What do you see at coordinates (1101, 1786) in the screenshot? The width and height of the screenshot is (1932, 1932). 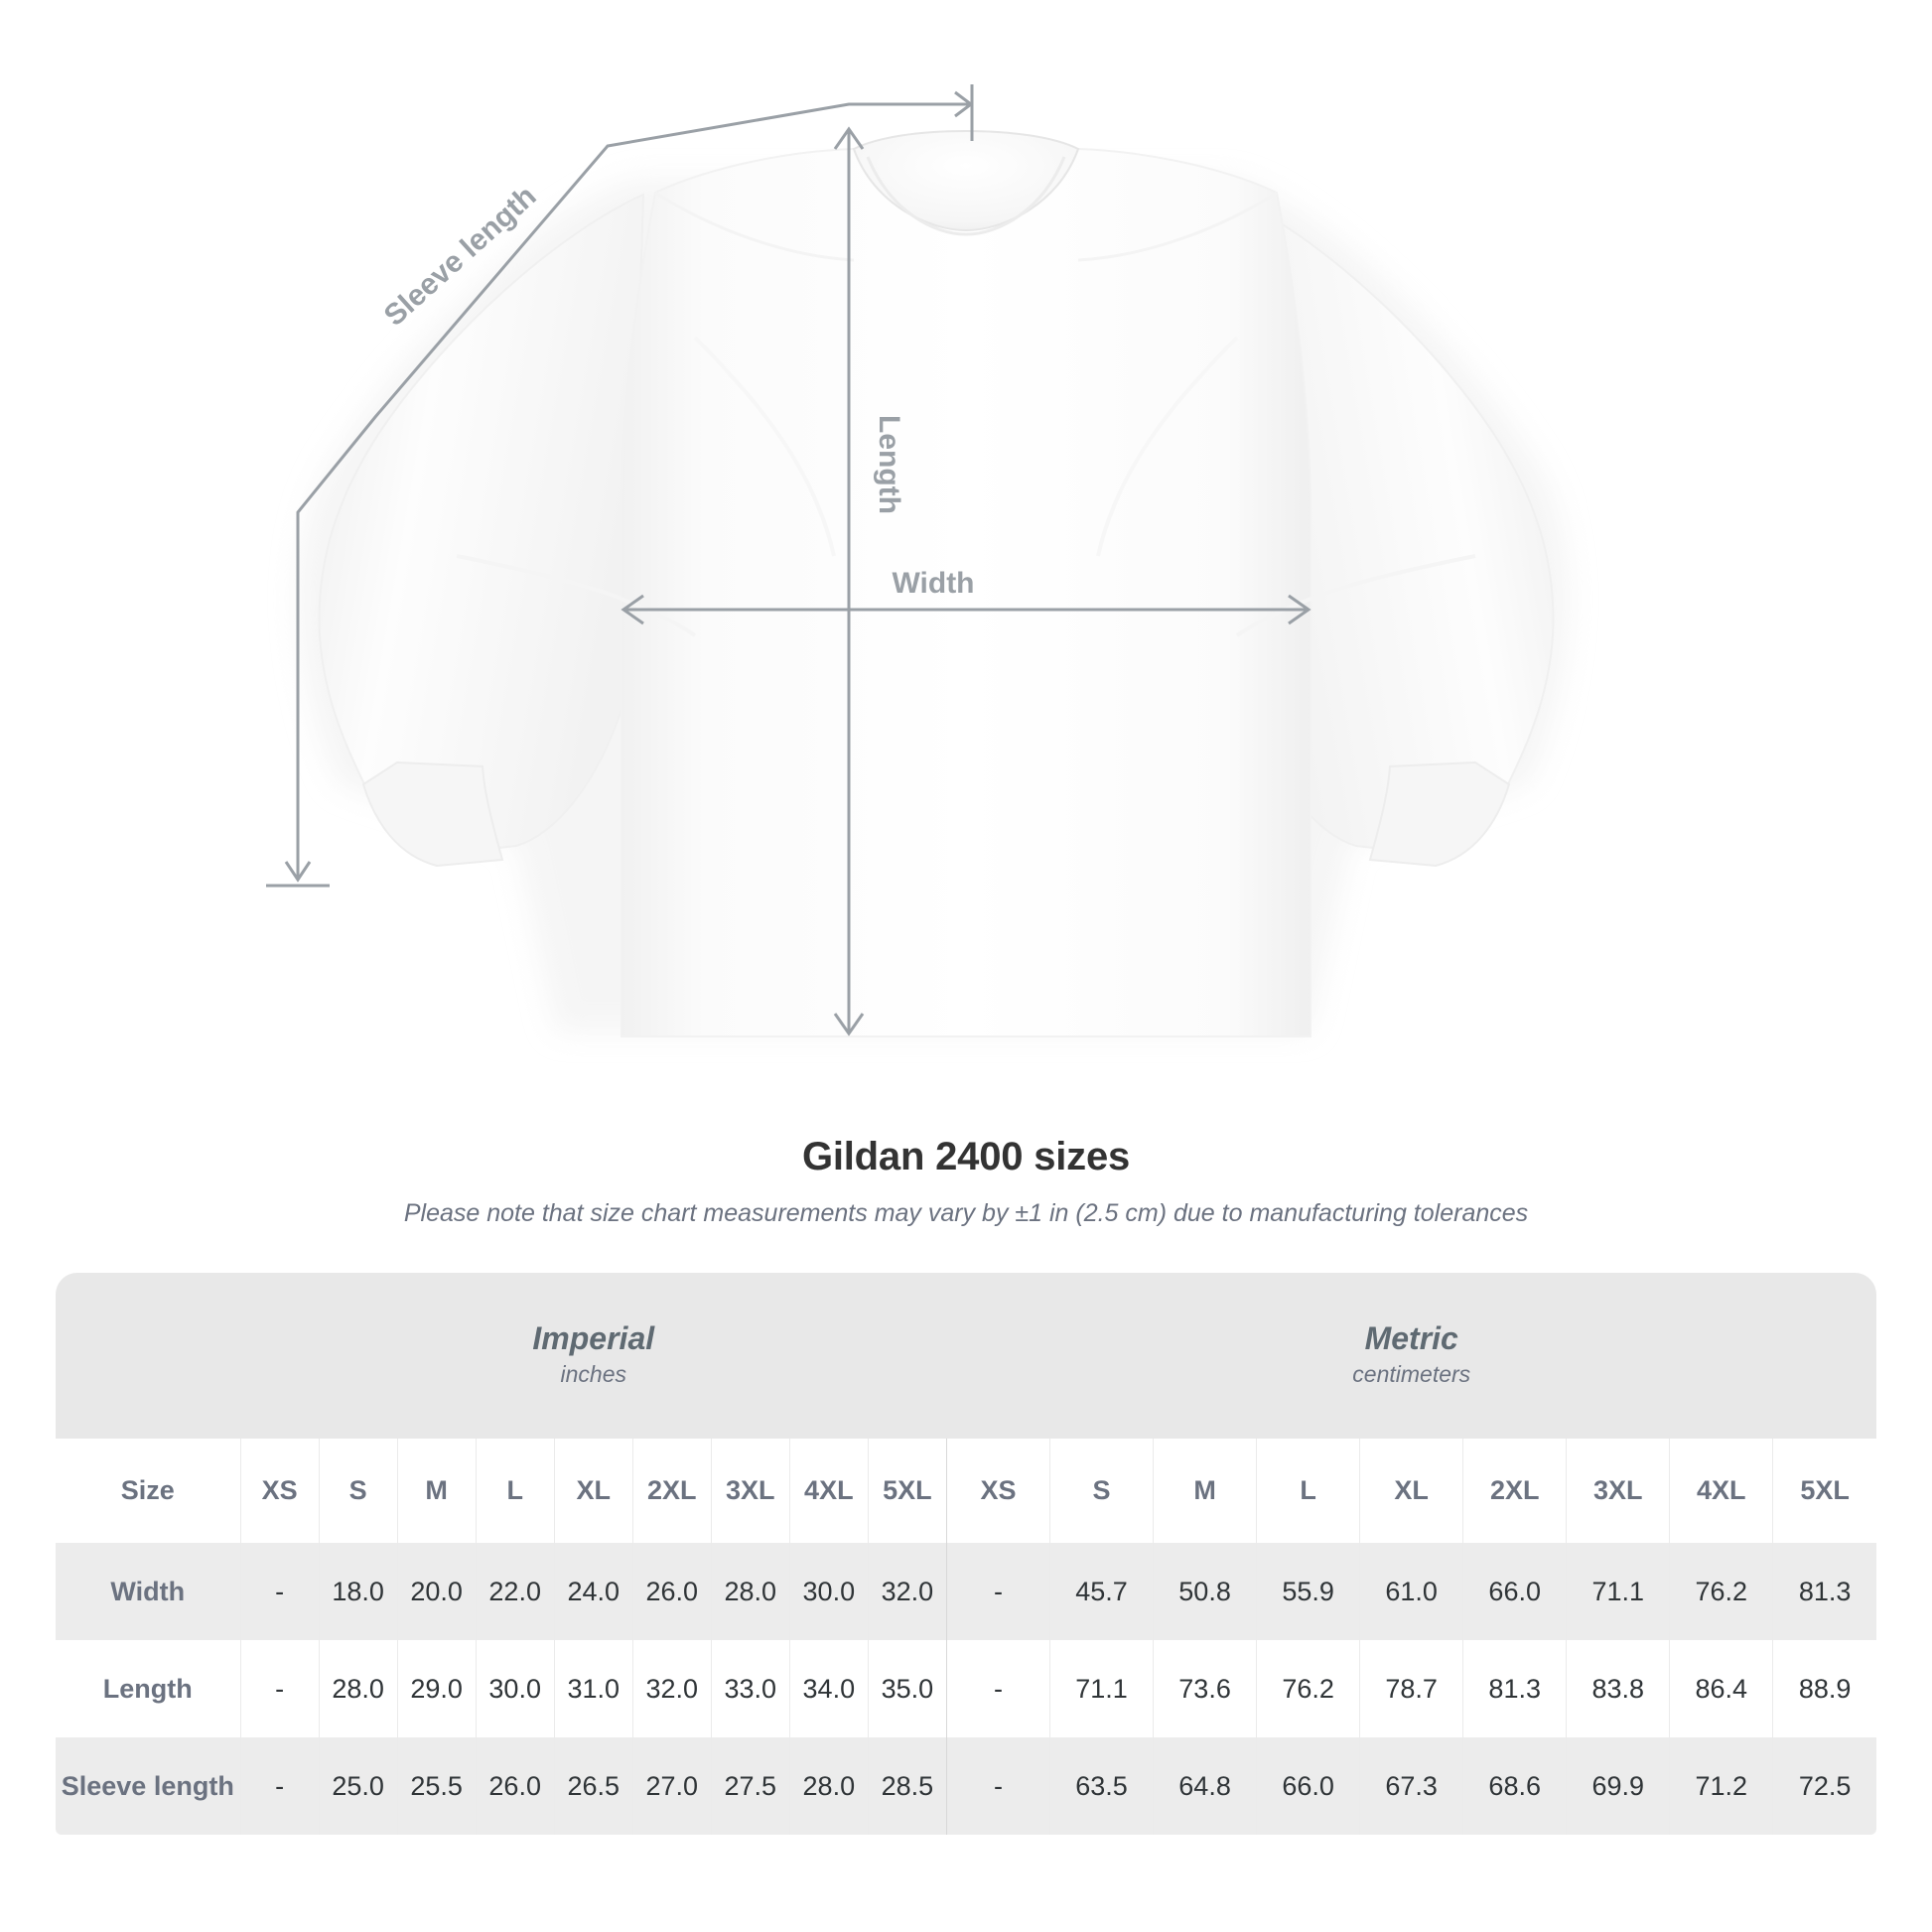 I see `cell-sleeve-metric-s: 63.5` at bounding box center [1101, 1786].